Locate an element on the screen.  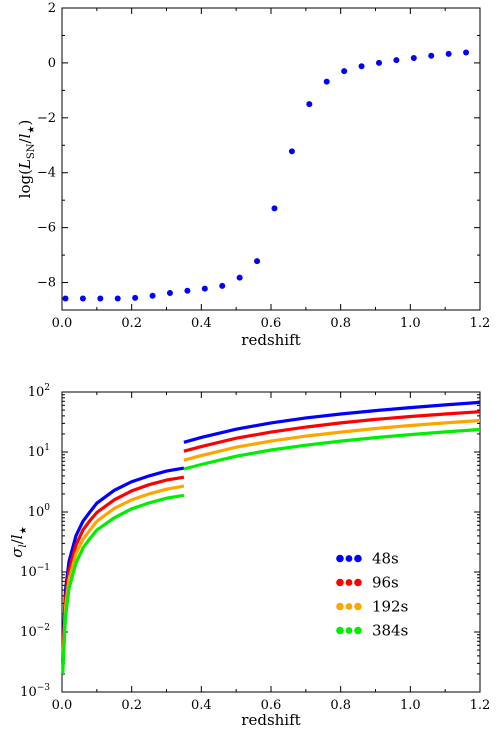
series-line-48s is located at coordinates (332, 422).